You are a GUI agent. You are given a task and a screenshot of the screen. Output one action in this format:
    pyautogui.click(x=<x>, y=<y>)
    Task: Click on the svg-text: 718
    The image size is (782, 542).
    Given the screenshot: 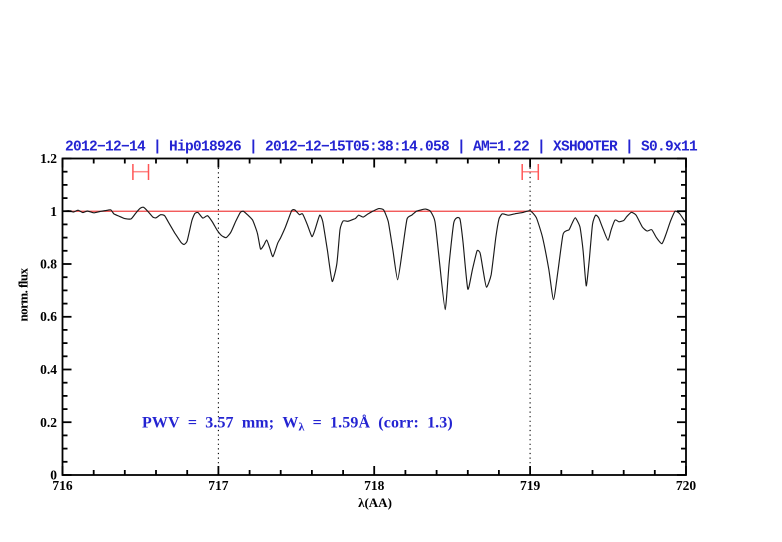 What is the action you would take?
    pyautogui.click(x=374, y=485)
    